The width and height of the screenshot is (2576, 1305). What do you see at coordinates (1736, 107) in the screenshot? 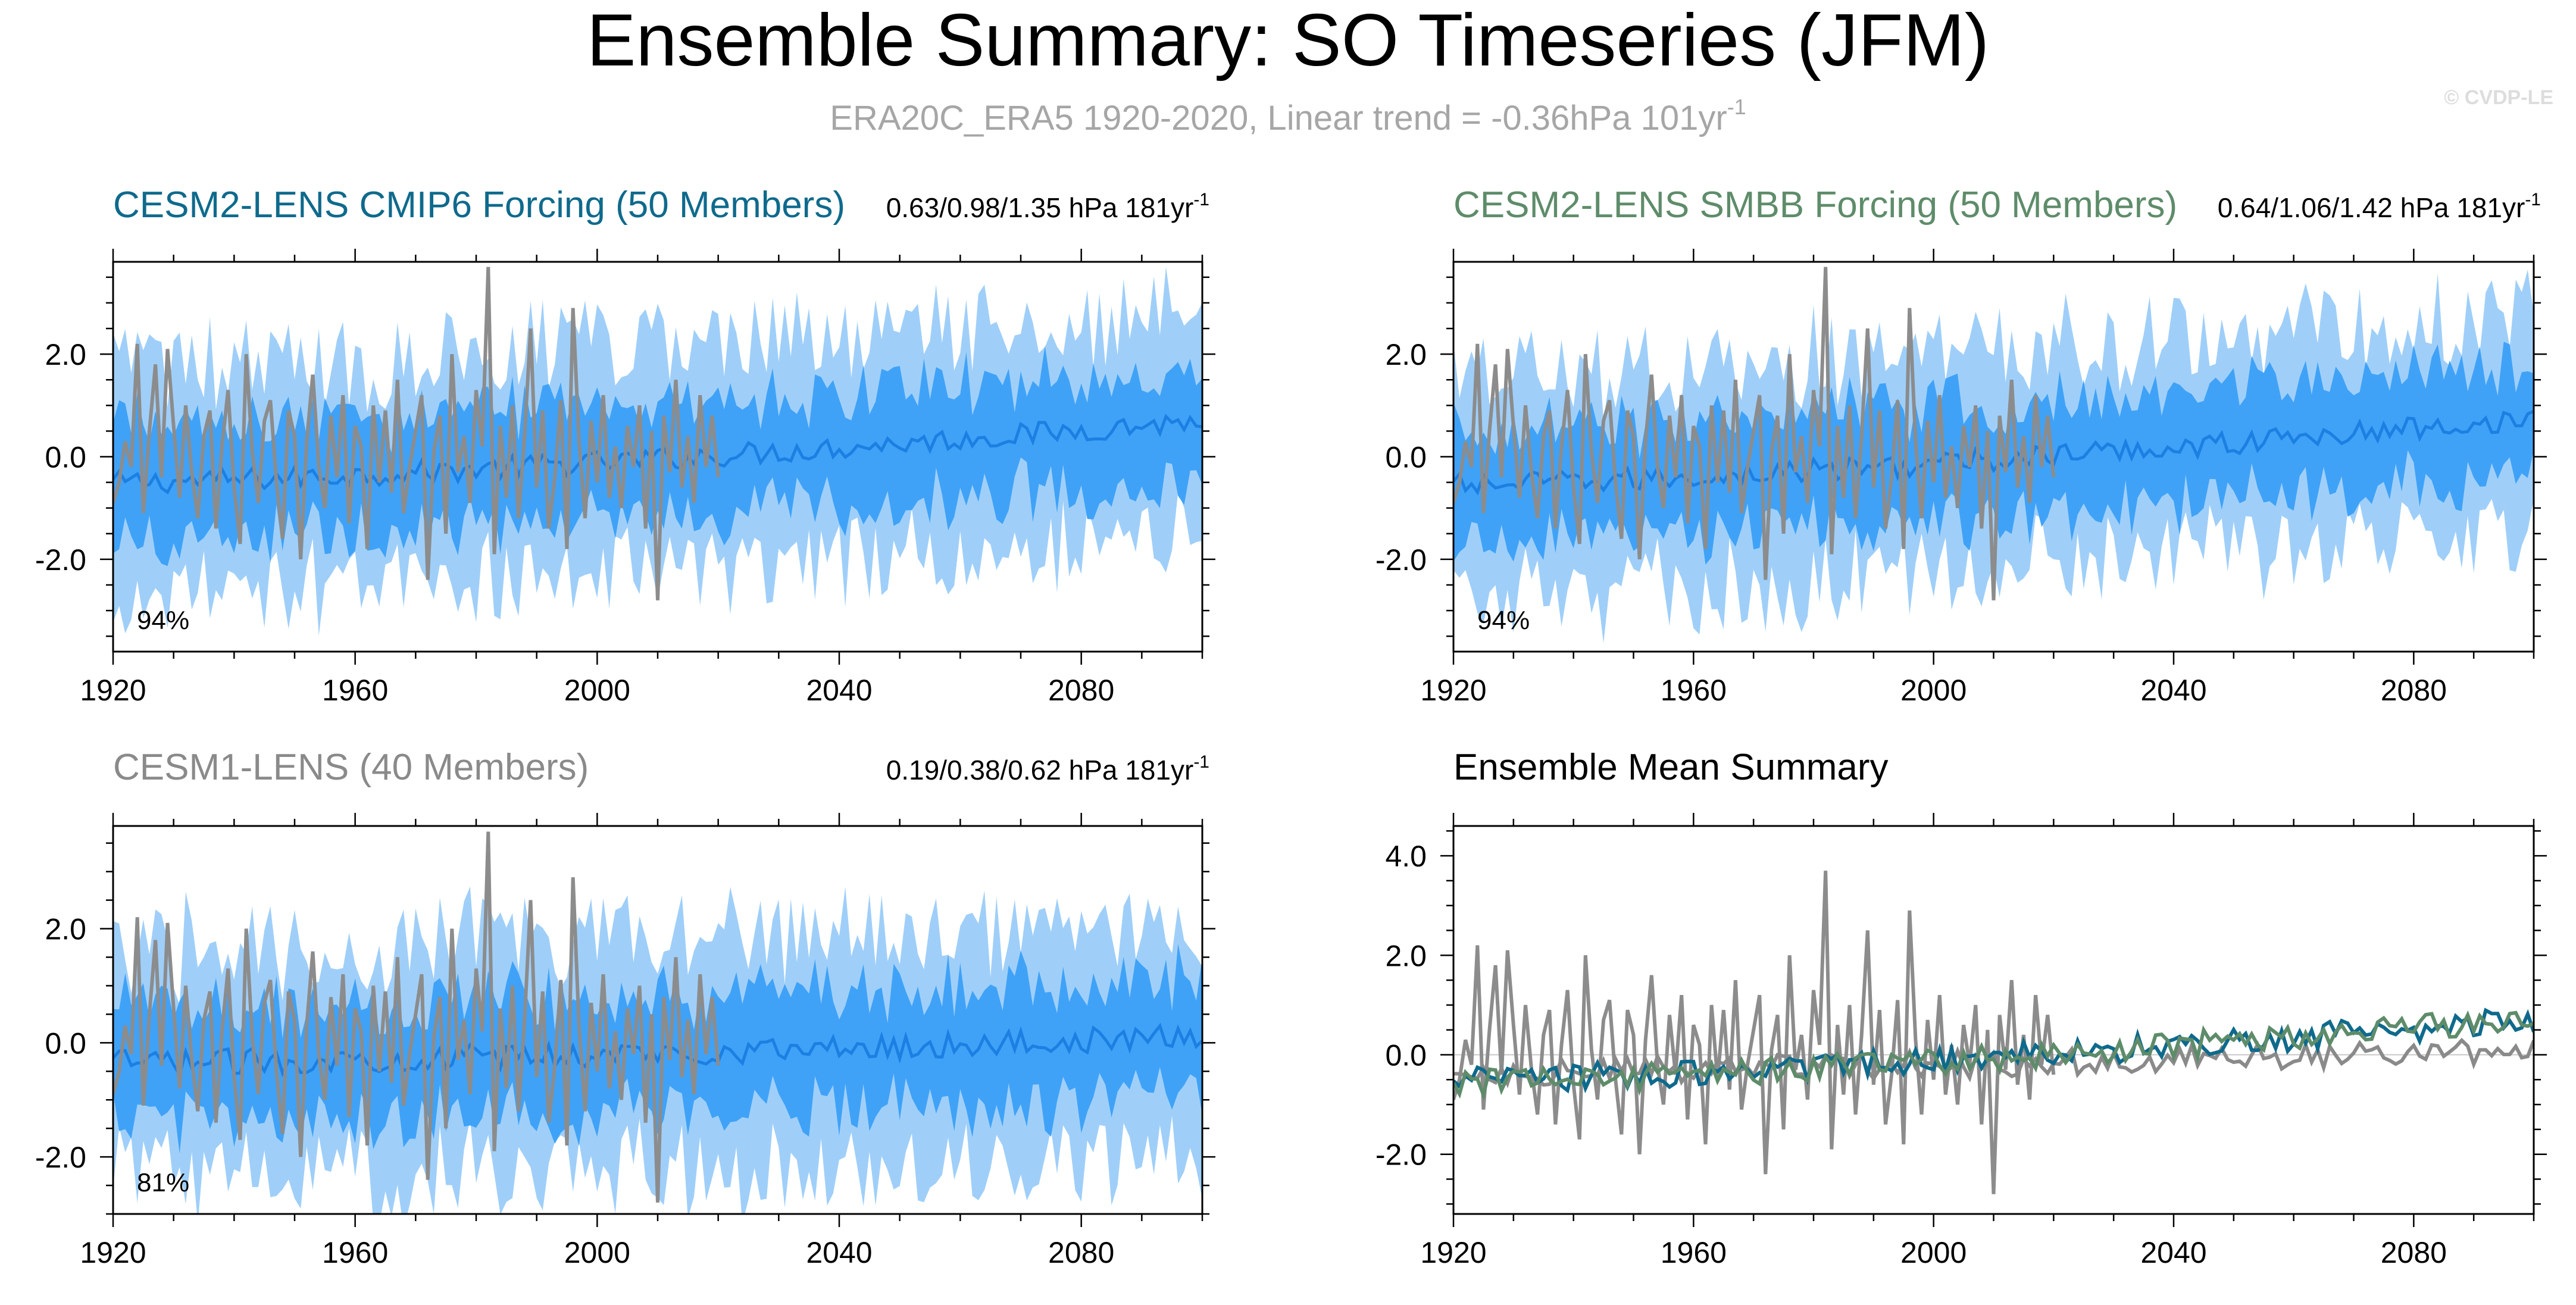
I see `subtitle-exponent: -1` at bounding box center [1736, 107].